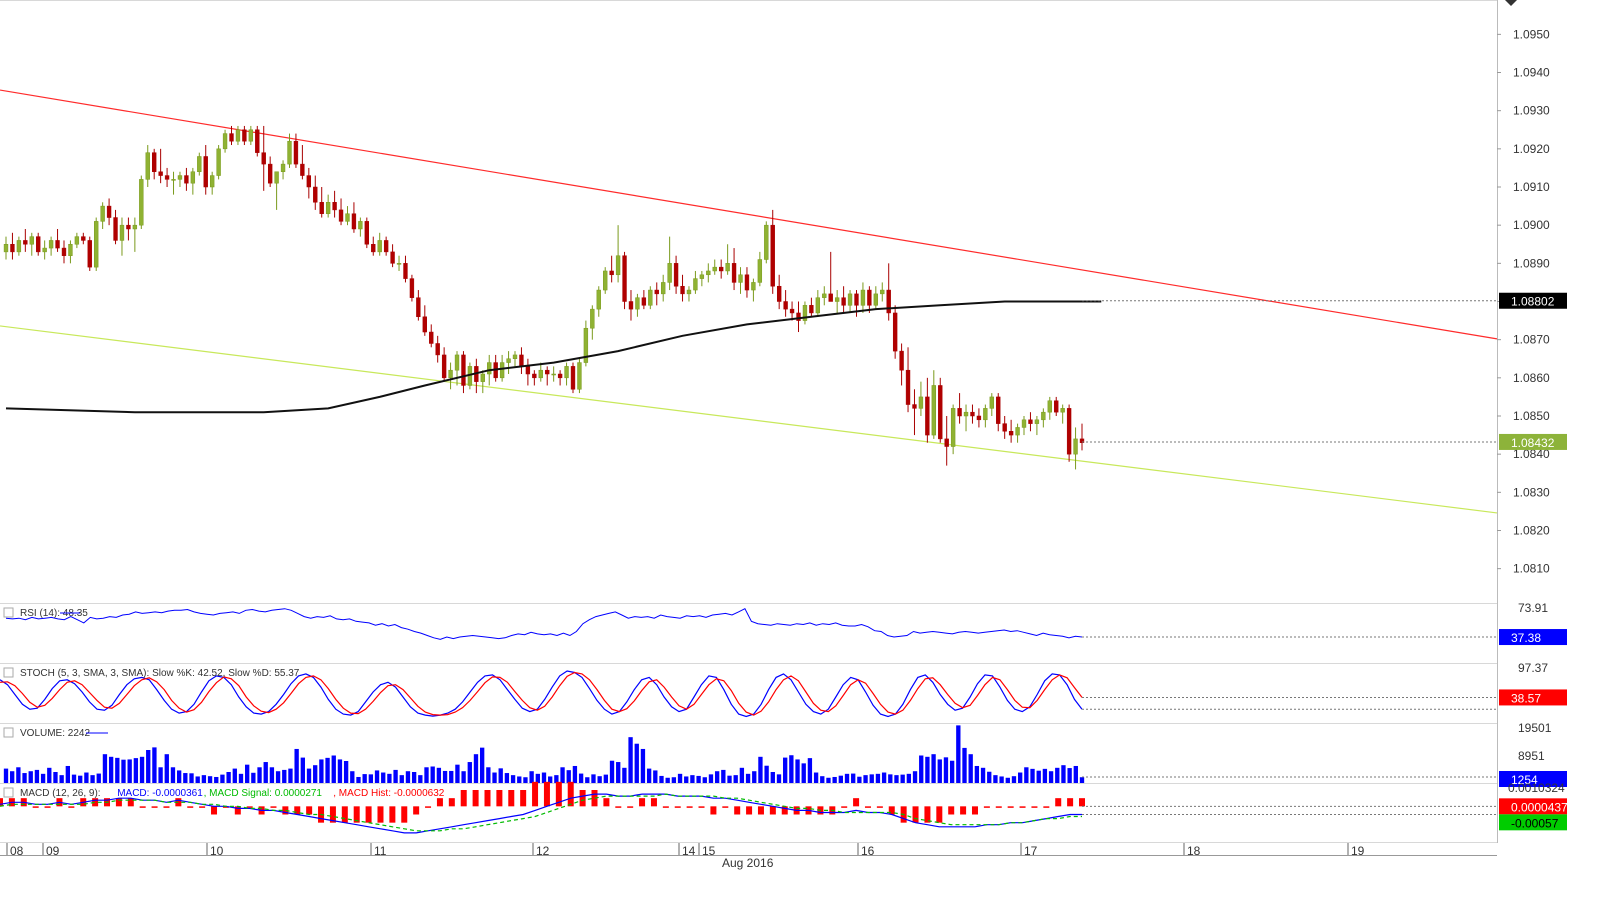  Describe the element at coordinates (8, 612) in the screenshot. I see `rsi-panel-icon` at that location.